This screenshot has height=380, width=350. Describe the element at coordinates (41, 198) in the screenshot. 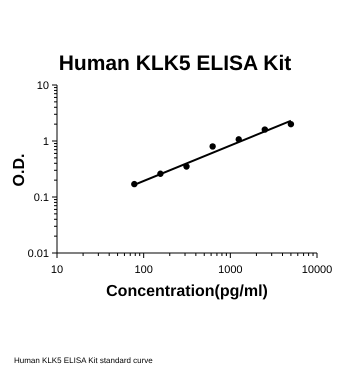

I see `y-tick-label: 0.1` at that location.